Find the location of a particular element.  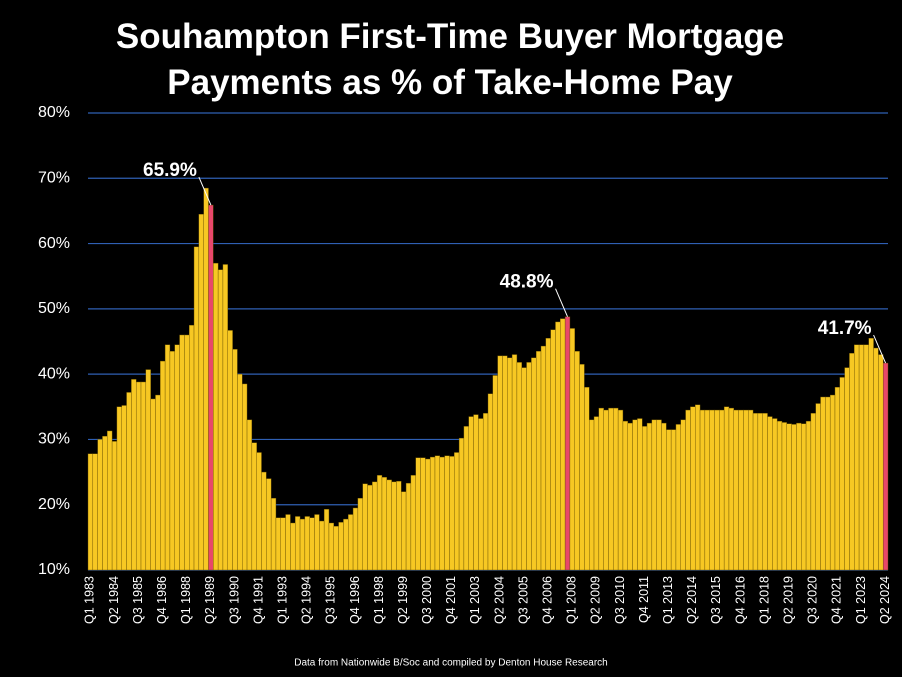

x-tick-label: Q4 1986 is located at coordinates (162, 600).